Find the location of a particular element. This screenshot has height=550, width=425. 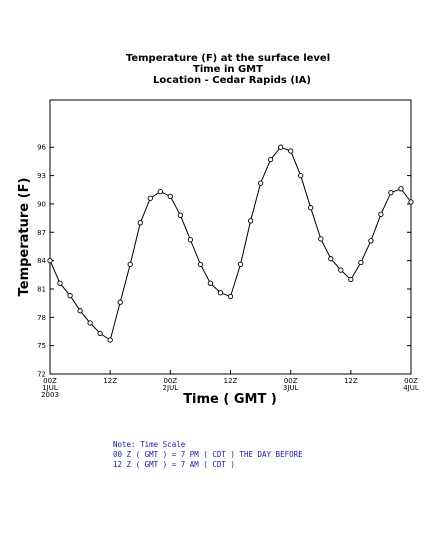

x-tick-label: 2003 is located at coordinates (50, 395).